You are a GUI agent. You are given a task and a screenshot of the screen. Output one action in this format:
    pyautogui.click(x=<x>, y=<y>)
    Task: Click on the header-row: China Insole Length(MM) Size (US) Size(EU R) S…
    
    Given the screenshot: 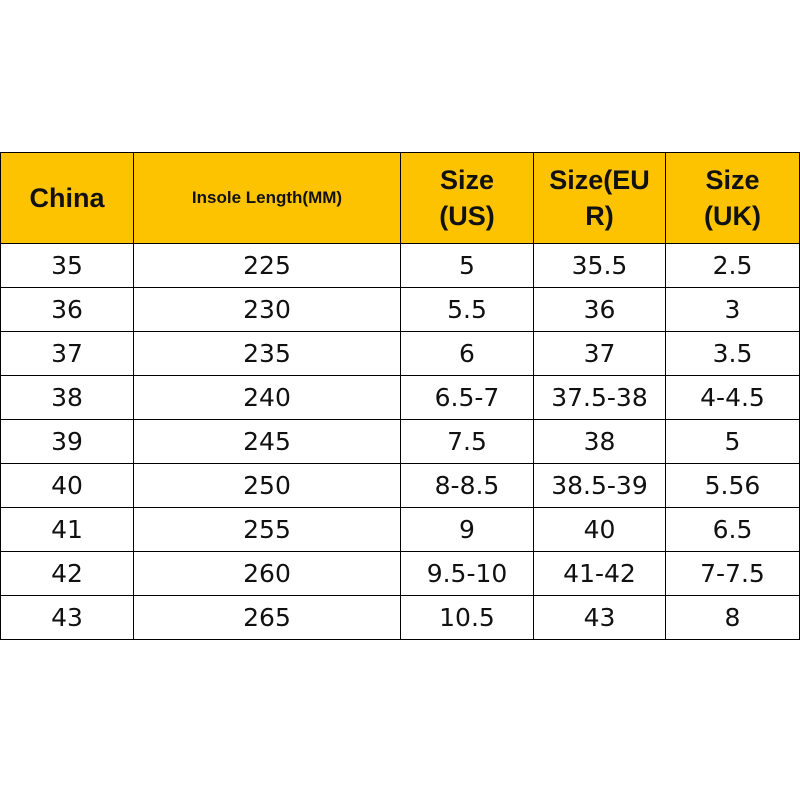 What is the action you would take?
    pyautogui.click(x=400, y=198)
    